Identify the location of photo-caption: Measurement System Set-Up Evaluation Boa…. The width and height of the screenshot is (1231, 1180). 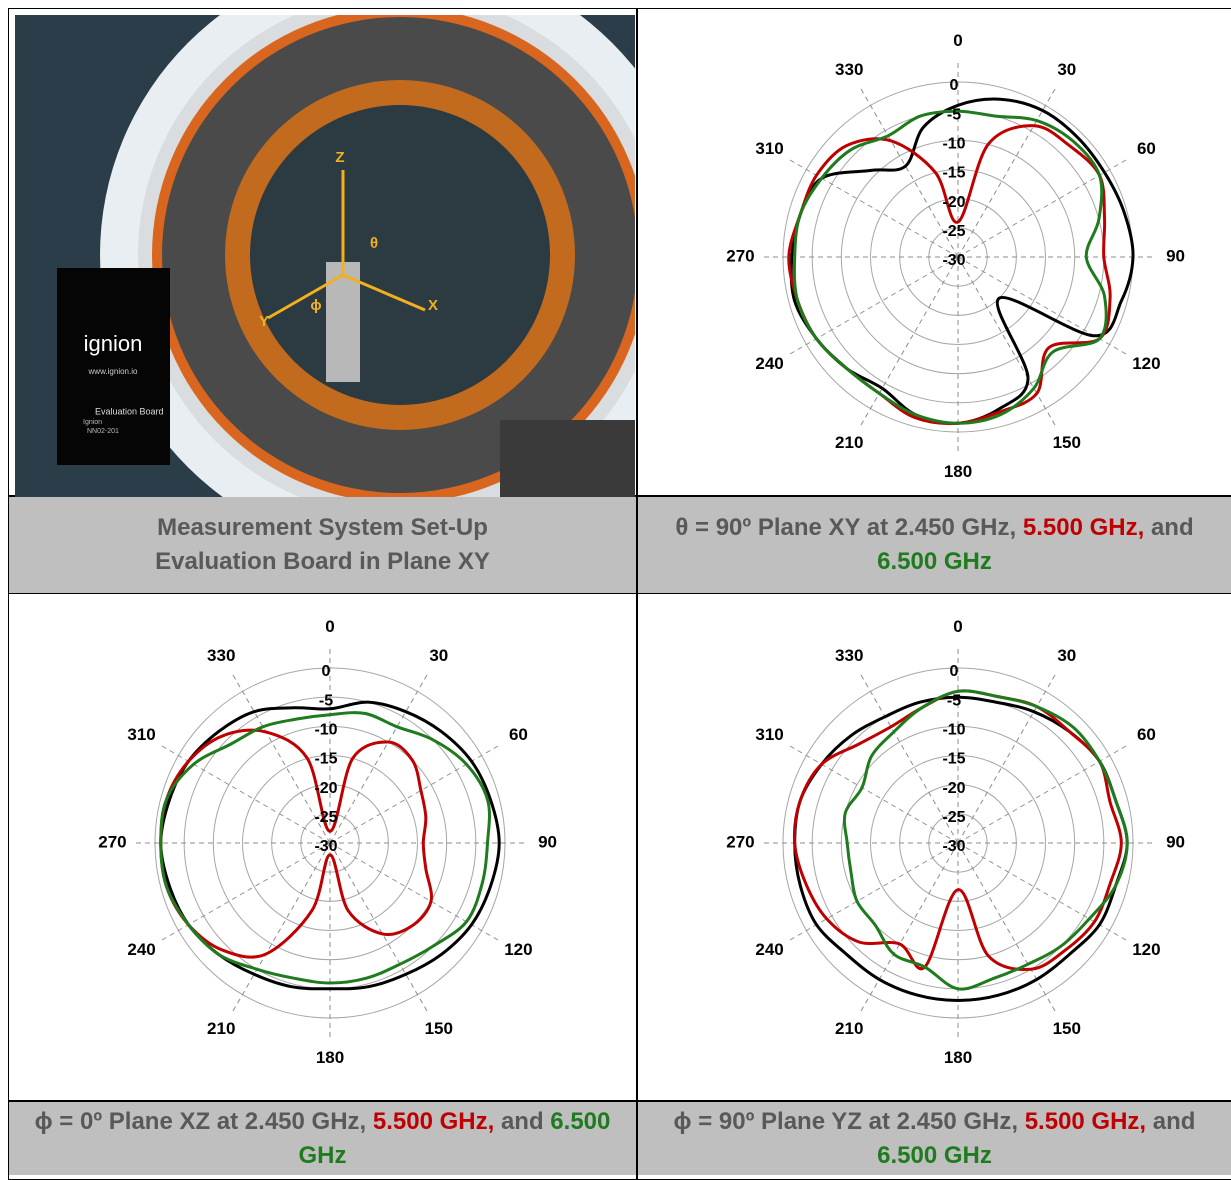
(322, 545).